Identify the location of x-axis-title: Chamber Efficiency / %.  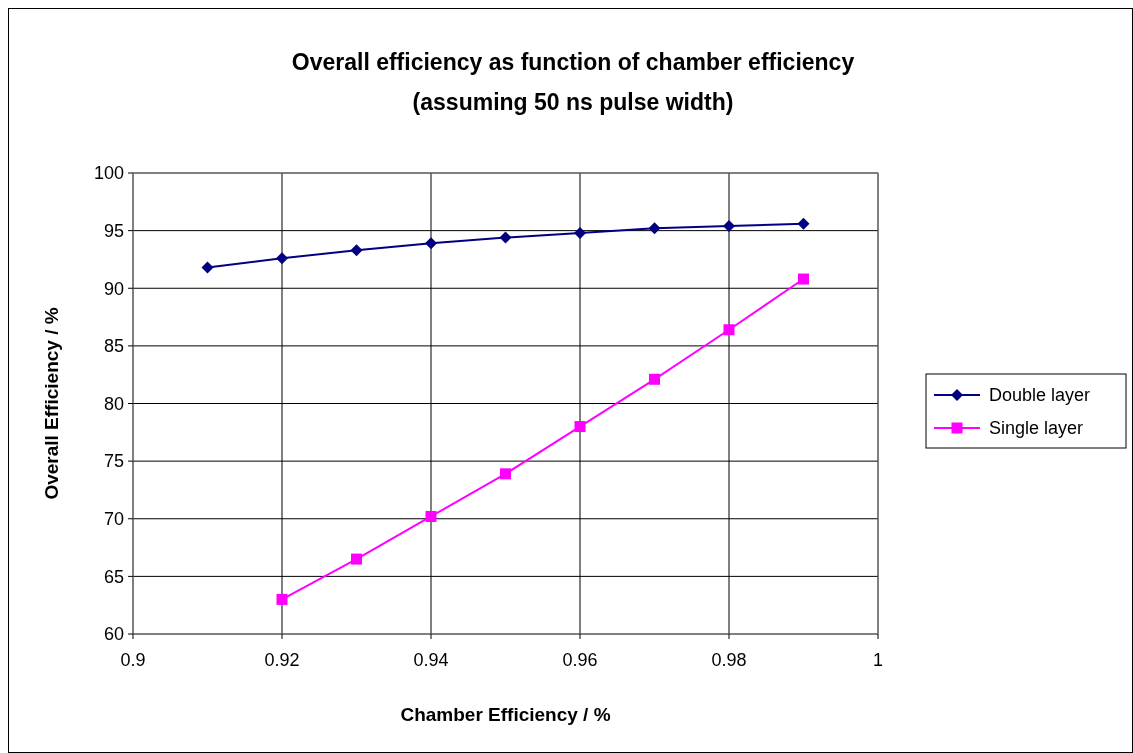
(505, 714).